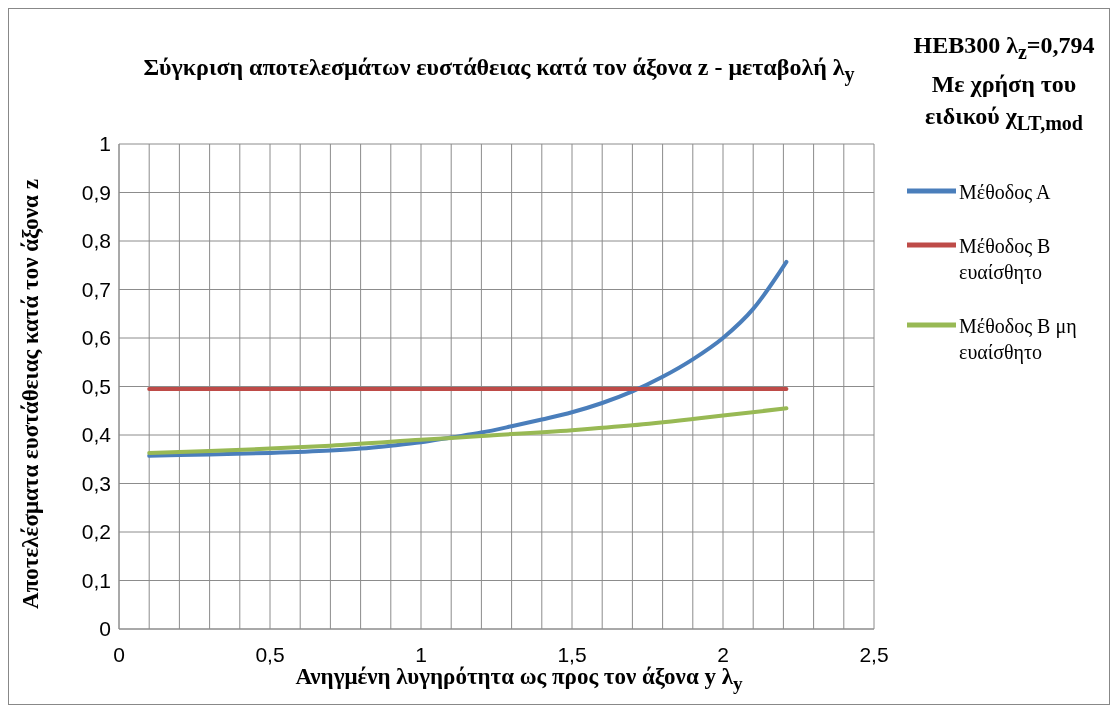  I want to click on y-tick-label: 0,4, so click(96, 435).